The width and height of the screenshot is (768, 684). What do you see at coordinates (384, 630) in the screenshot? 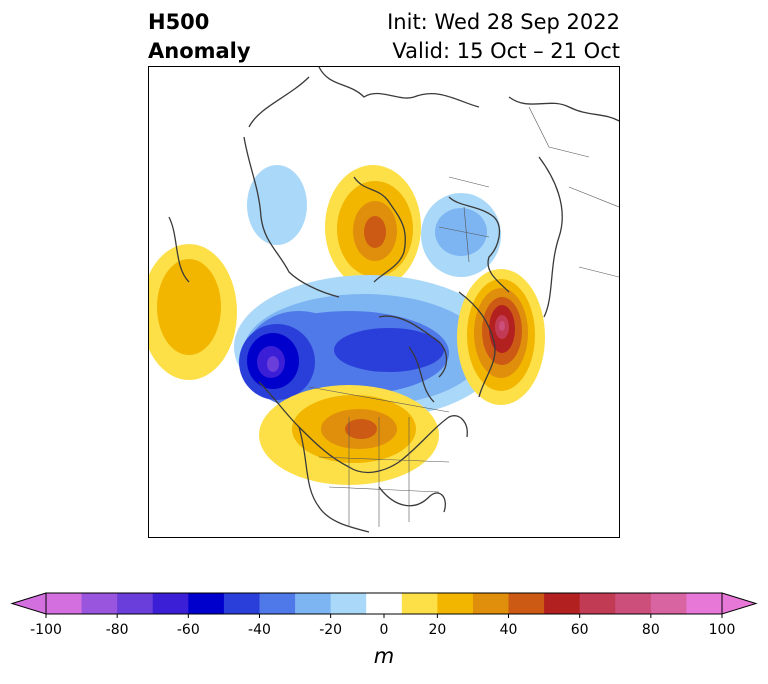
I see `colorbar-tick-label: 0` at bounding box center [384, 630].